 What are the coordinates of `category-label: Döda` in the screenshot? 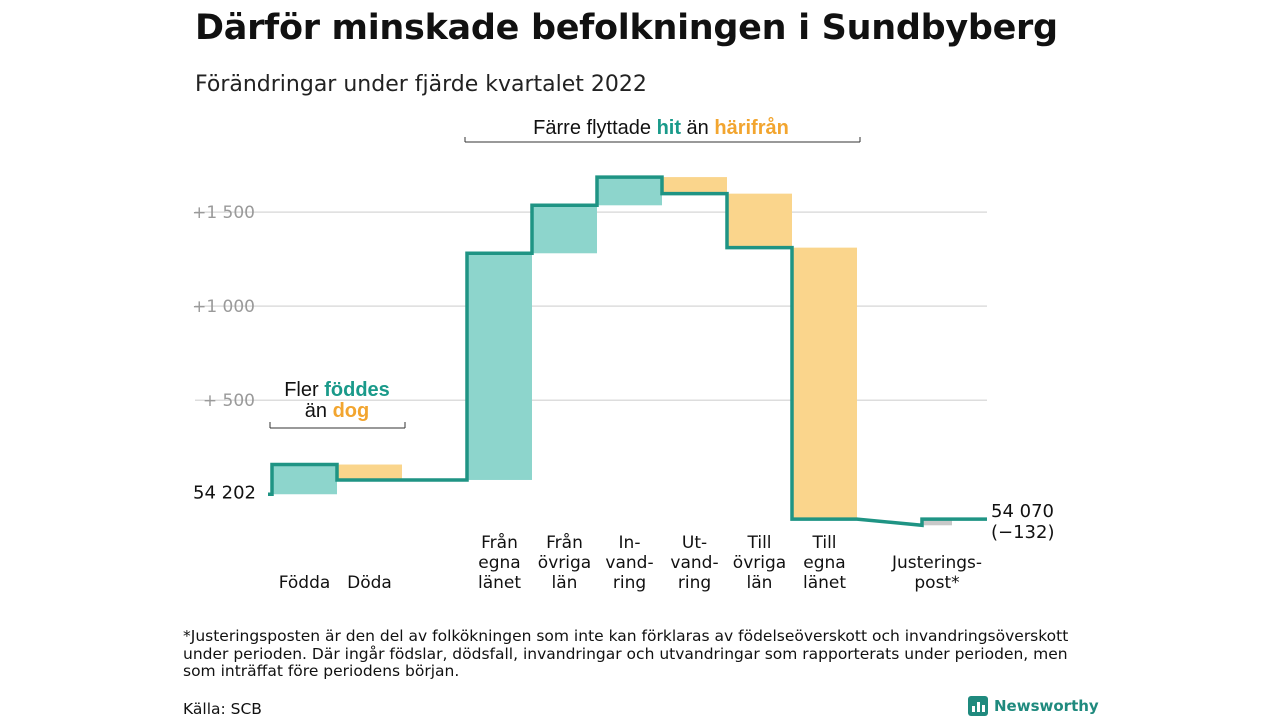 It's located at (369, 583).